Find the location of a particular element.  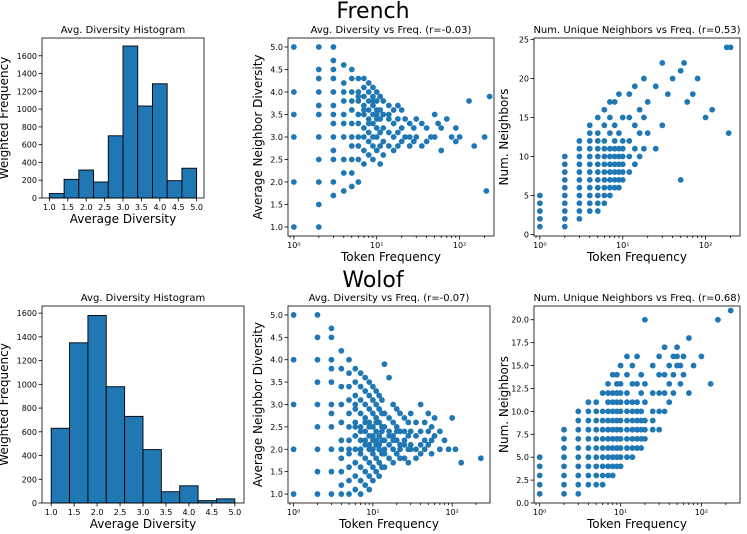

y-axis-label: Weighted Frequency is located at coordinates (5, 404).